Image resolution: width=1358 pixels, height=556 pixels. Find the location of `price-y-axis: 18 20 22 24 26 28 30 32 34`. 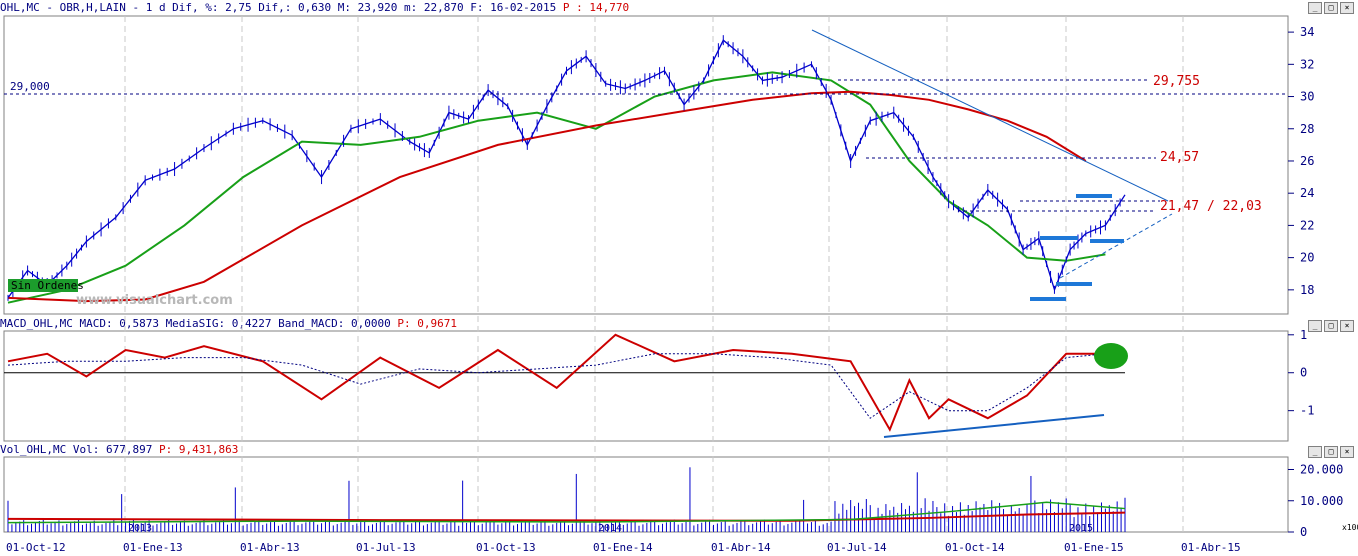

price-y-axis: 18 20 22 24 26 28 30 32 34 is located at coordinates (1301, 161).